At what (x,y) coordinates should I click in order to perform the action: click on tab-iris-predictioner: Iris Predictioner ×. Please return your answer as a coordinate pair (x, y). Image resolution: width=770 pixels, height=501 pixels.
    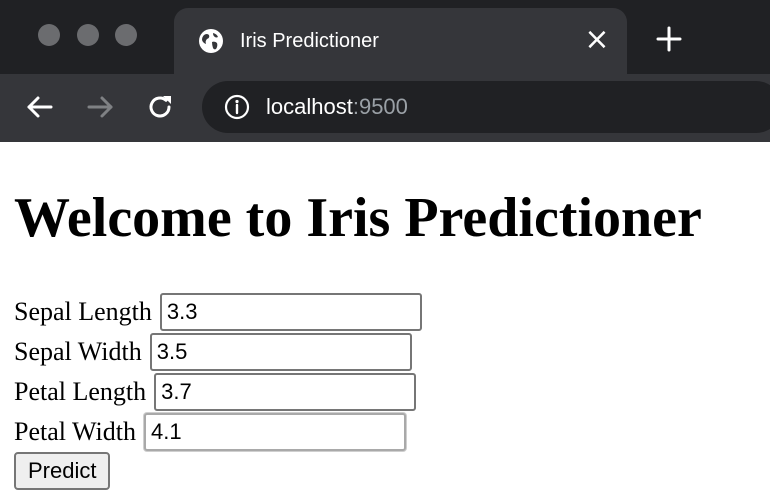
    Looking at the image, I should click on (400, 41).